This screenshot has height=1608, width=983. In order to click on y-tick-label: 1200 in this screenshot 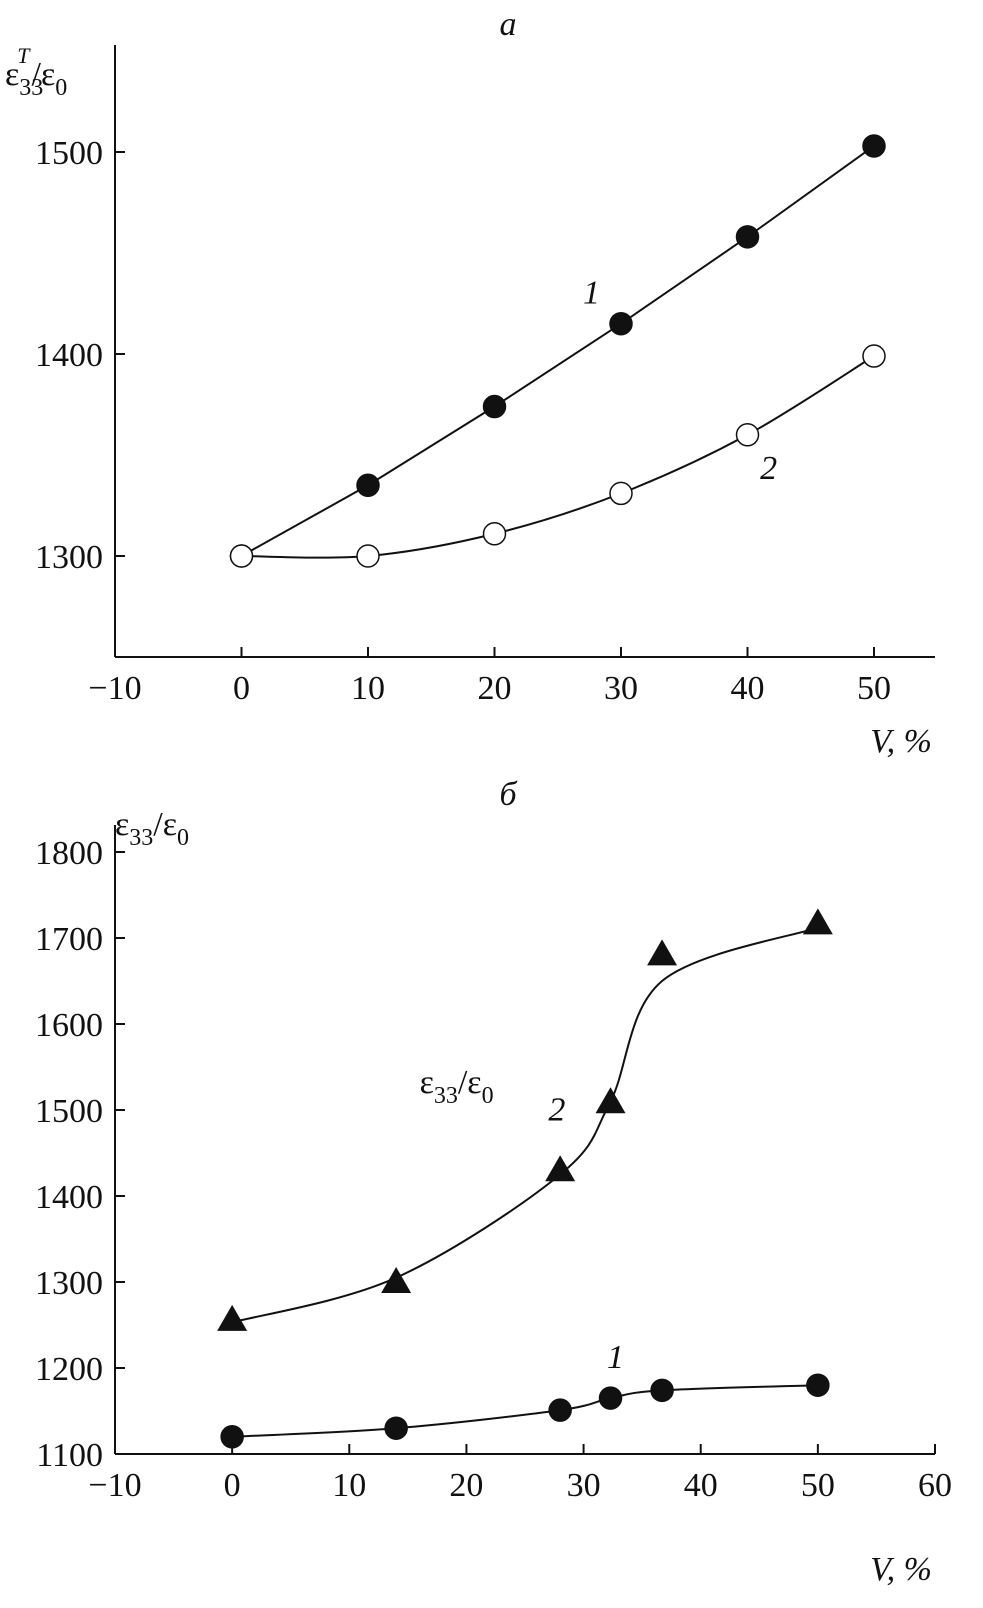, I will do `click(69, 1369)`.